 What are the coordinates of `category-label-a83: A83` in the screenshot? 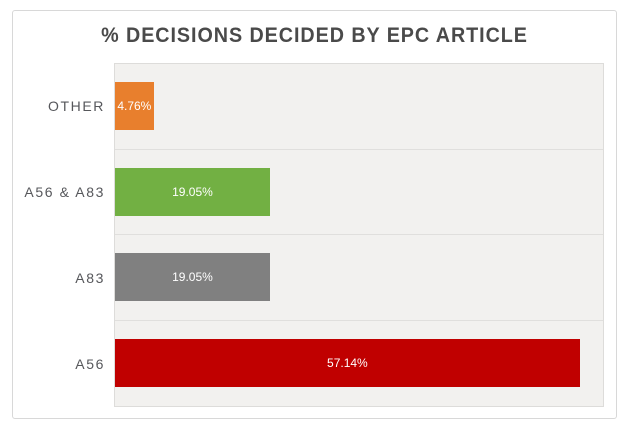 It's located at (90, 278).